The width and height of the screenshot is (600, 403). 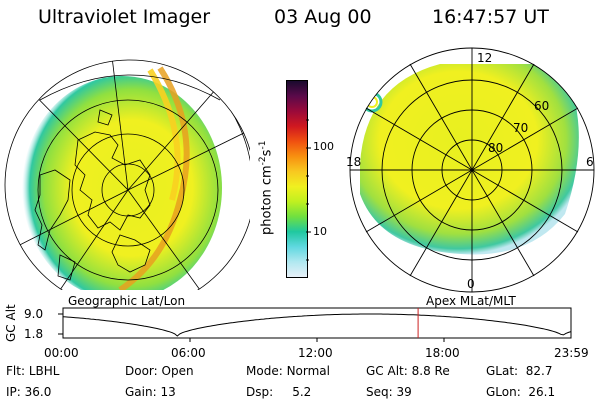 What do you see at coordinates (267, 200) in the screenshot?
I see `colorbar-unit-base: photon cm` at bounding box center [267, 200].